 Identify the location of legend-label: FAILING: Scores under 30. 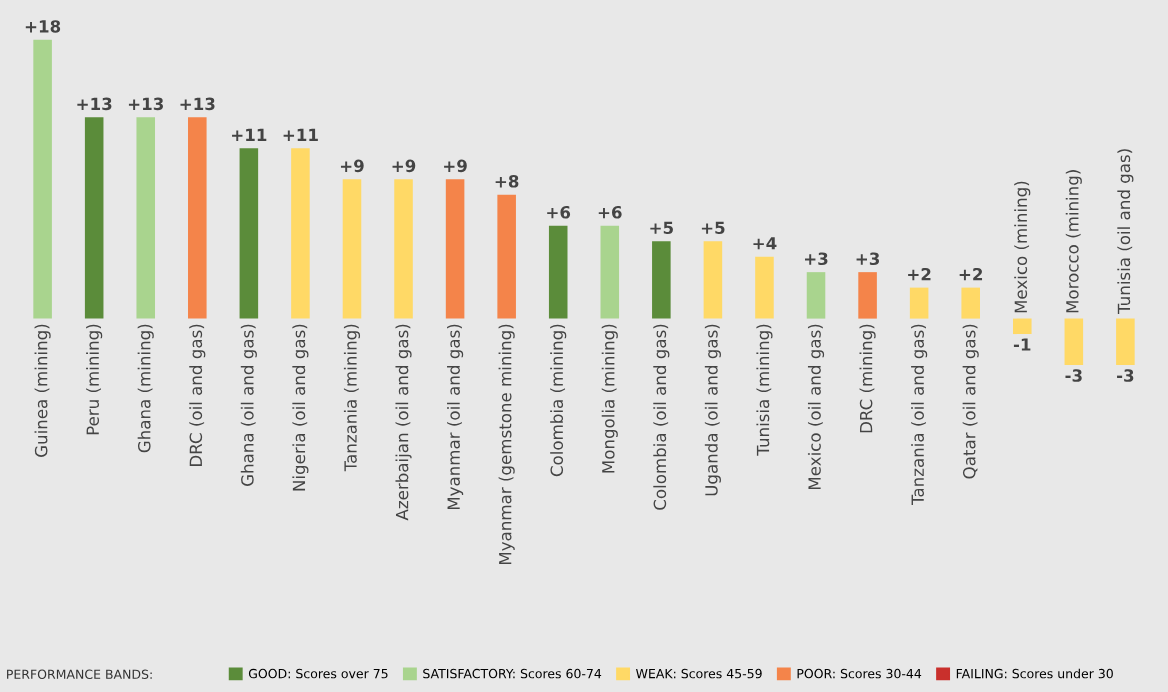
(1034, 673).